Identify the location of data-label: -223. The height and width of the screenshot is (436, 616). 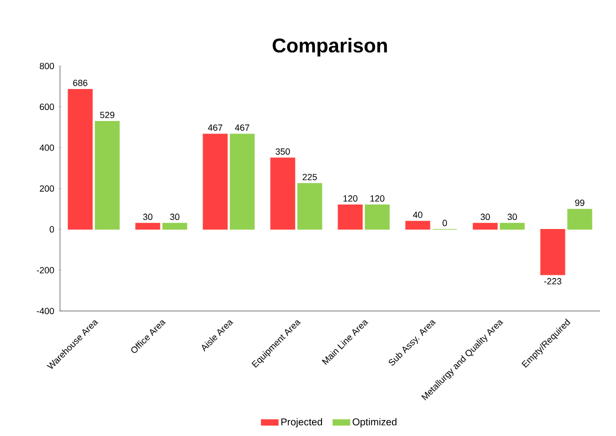
(553, 281).